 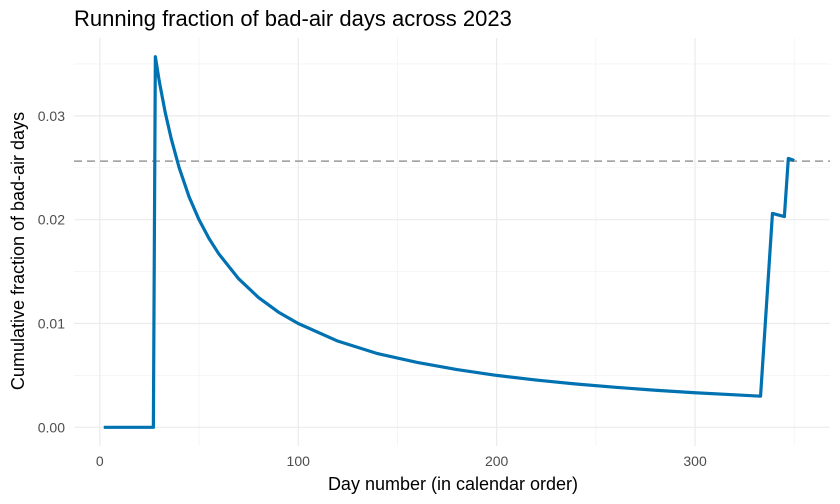 What do you see at coordinates (453, 484) in the screenshot?
I see `x-axis-title: Day number (in calendar order)` at bounding box center [453, 484].